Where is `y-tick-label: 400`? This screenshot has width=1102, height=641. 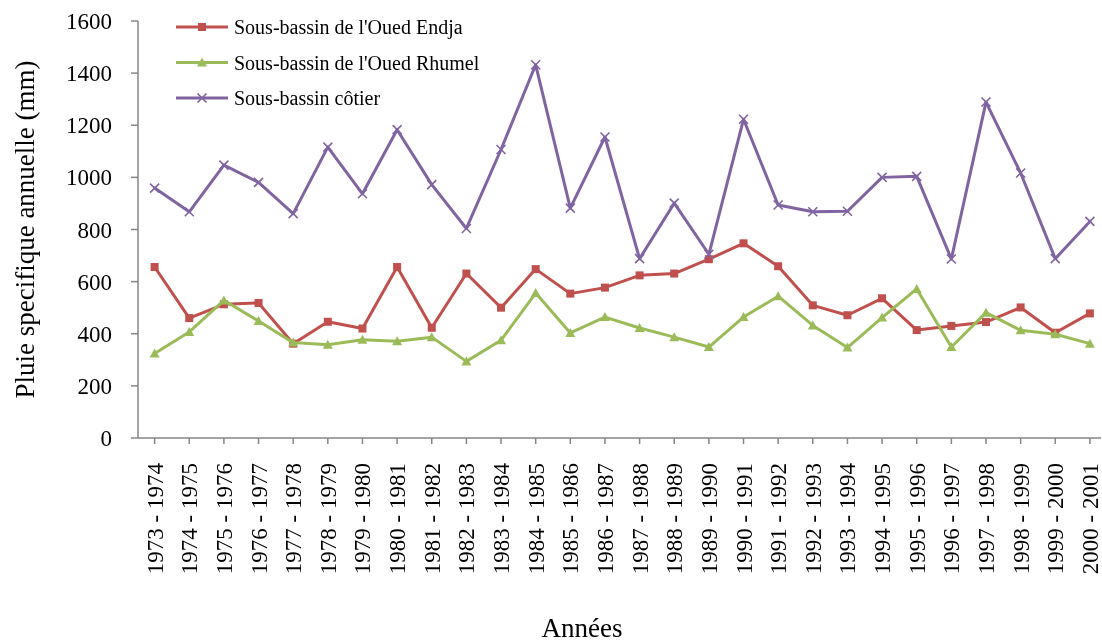 y-tick-label: 400 is located at coordinates (94, 334).